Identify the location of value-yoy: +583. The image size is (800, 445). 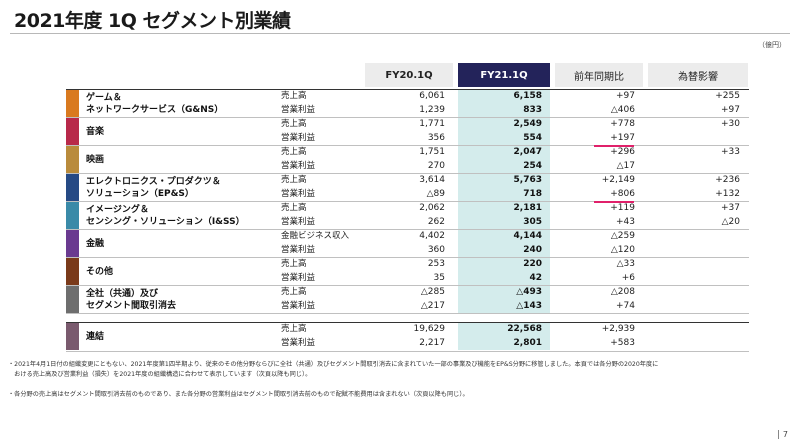
(622, 343).